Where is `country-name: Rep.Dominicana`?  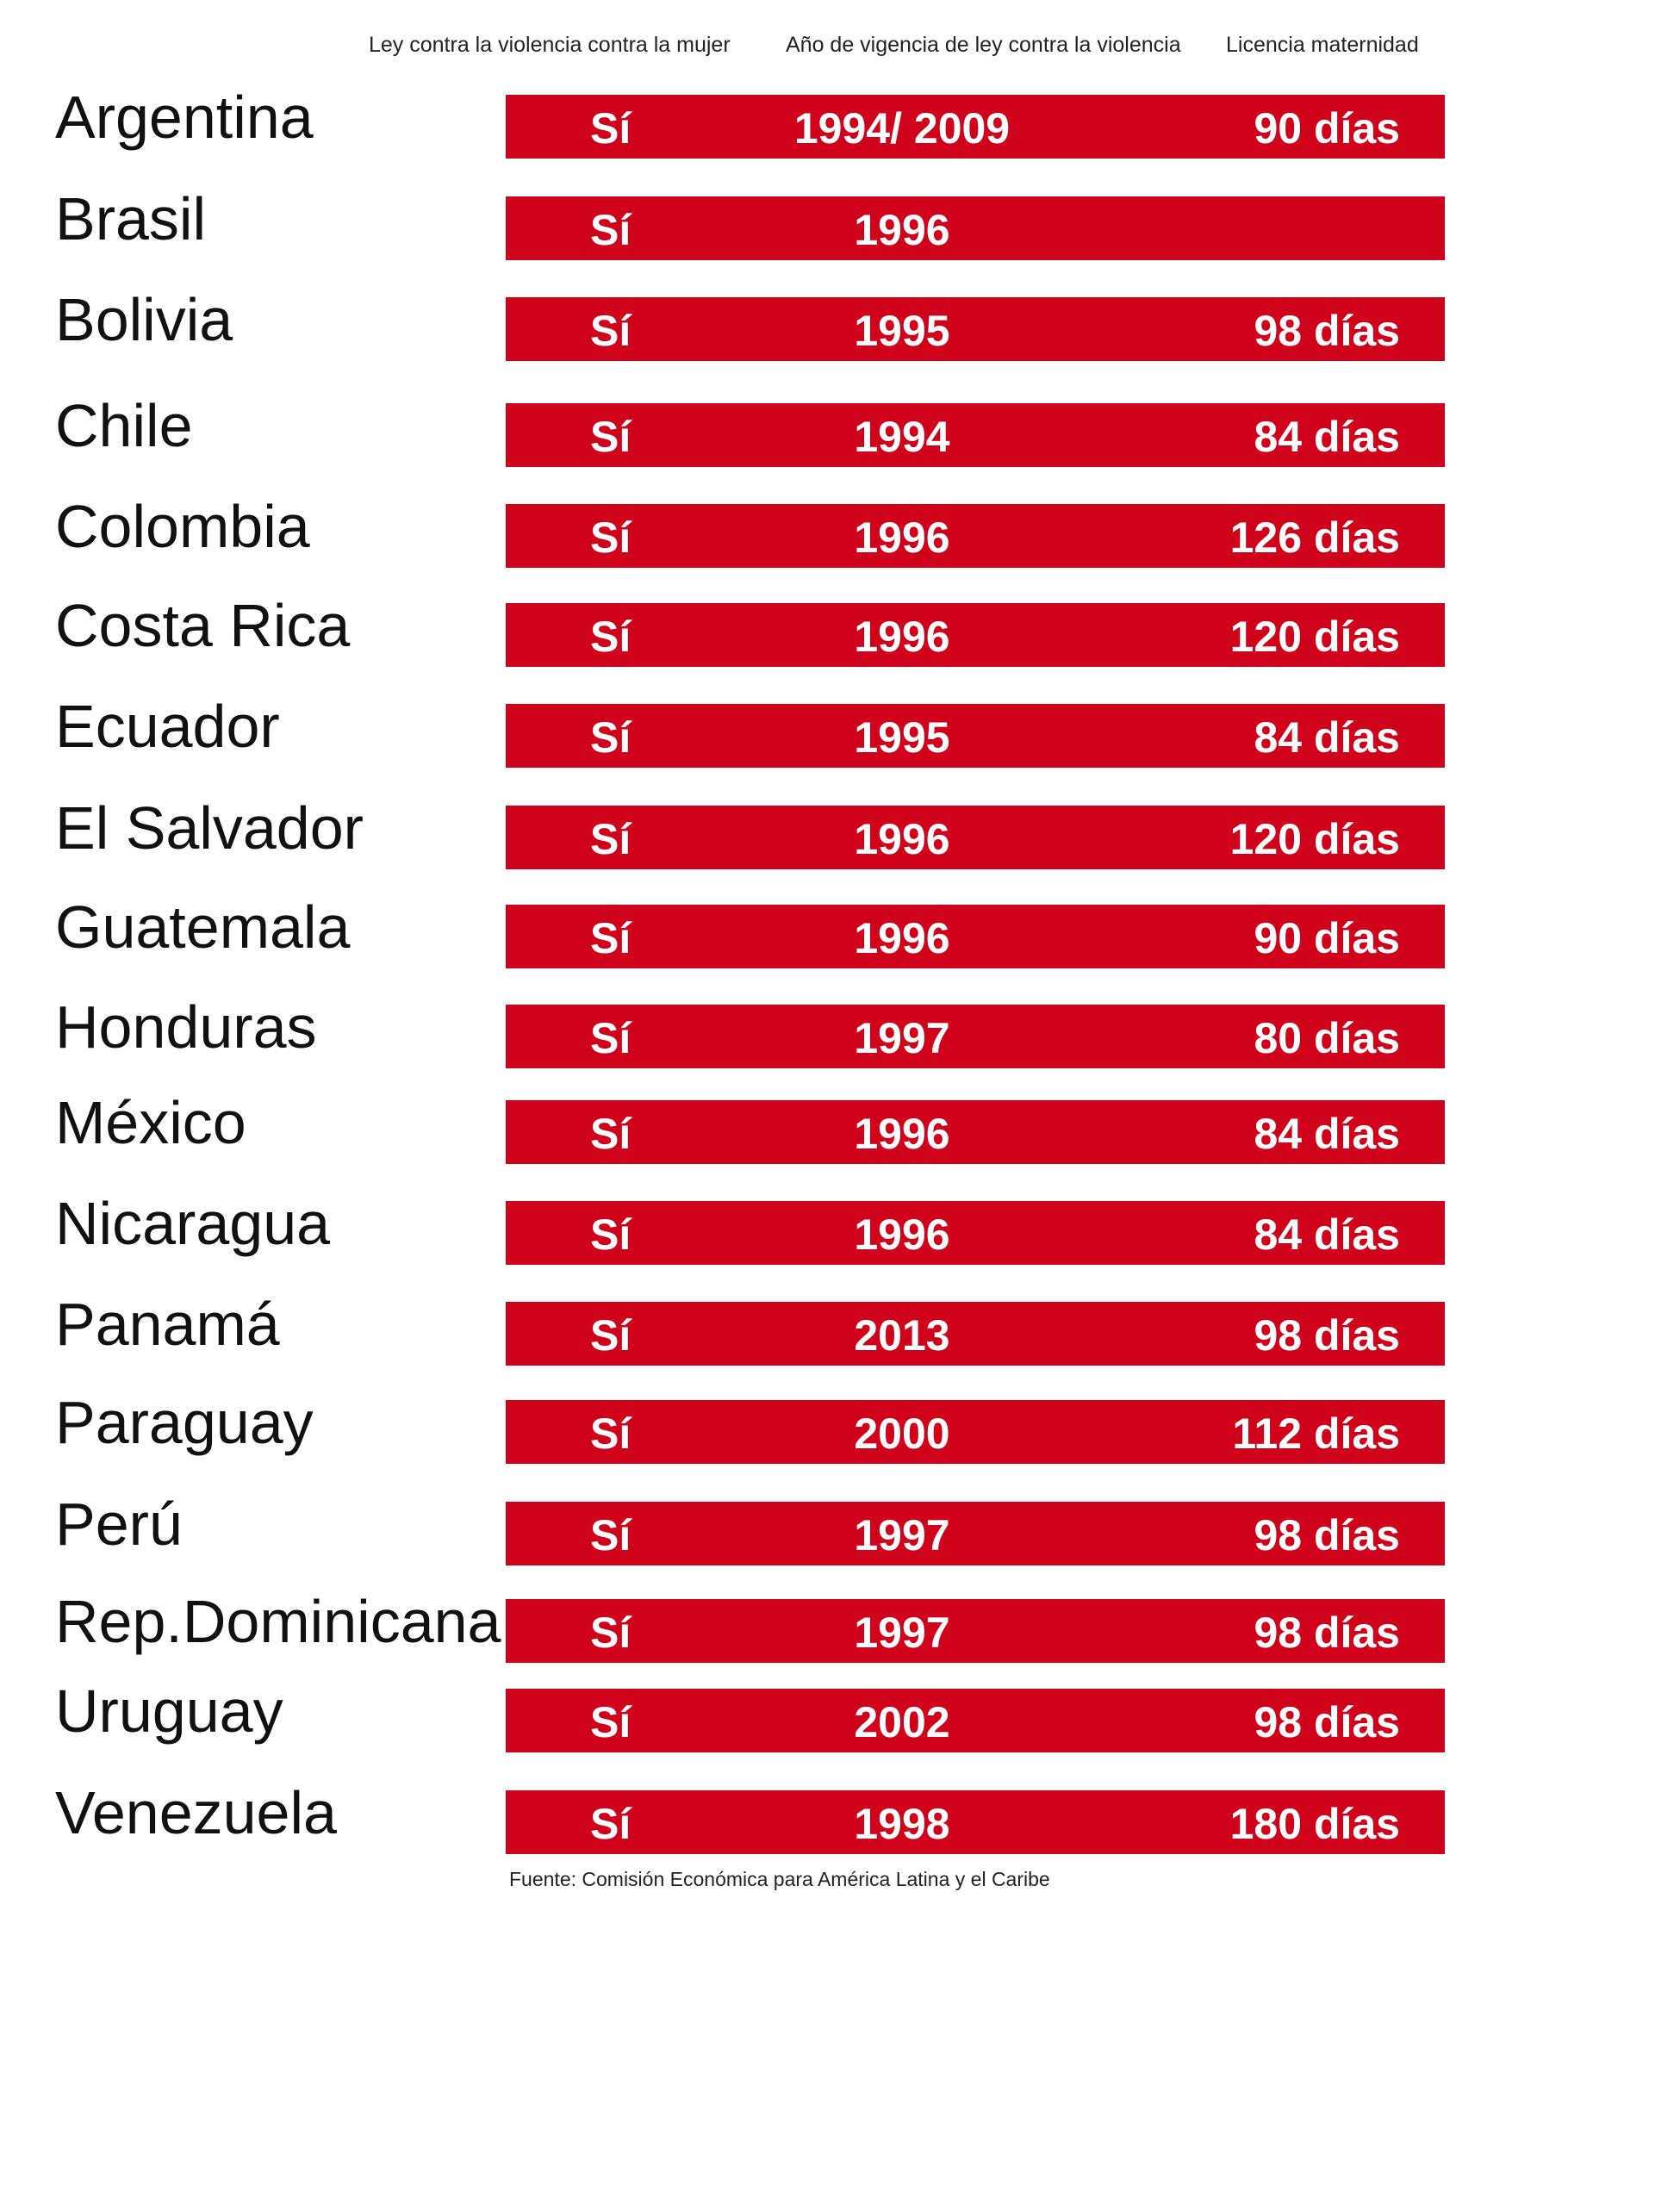
country-name: Rep.Dominicana is located at coordinates (278, 1622).